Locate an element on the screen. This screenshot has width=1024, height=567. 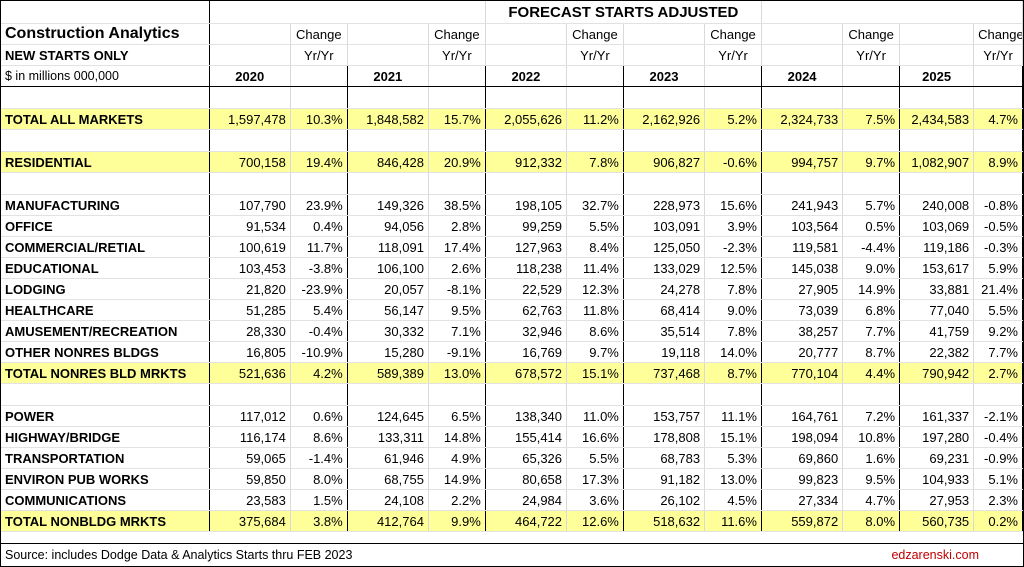
value-cell: 19,118 is located at coordinates (664, 352).